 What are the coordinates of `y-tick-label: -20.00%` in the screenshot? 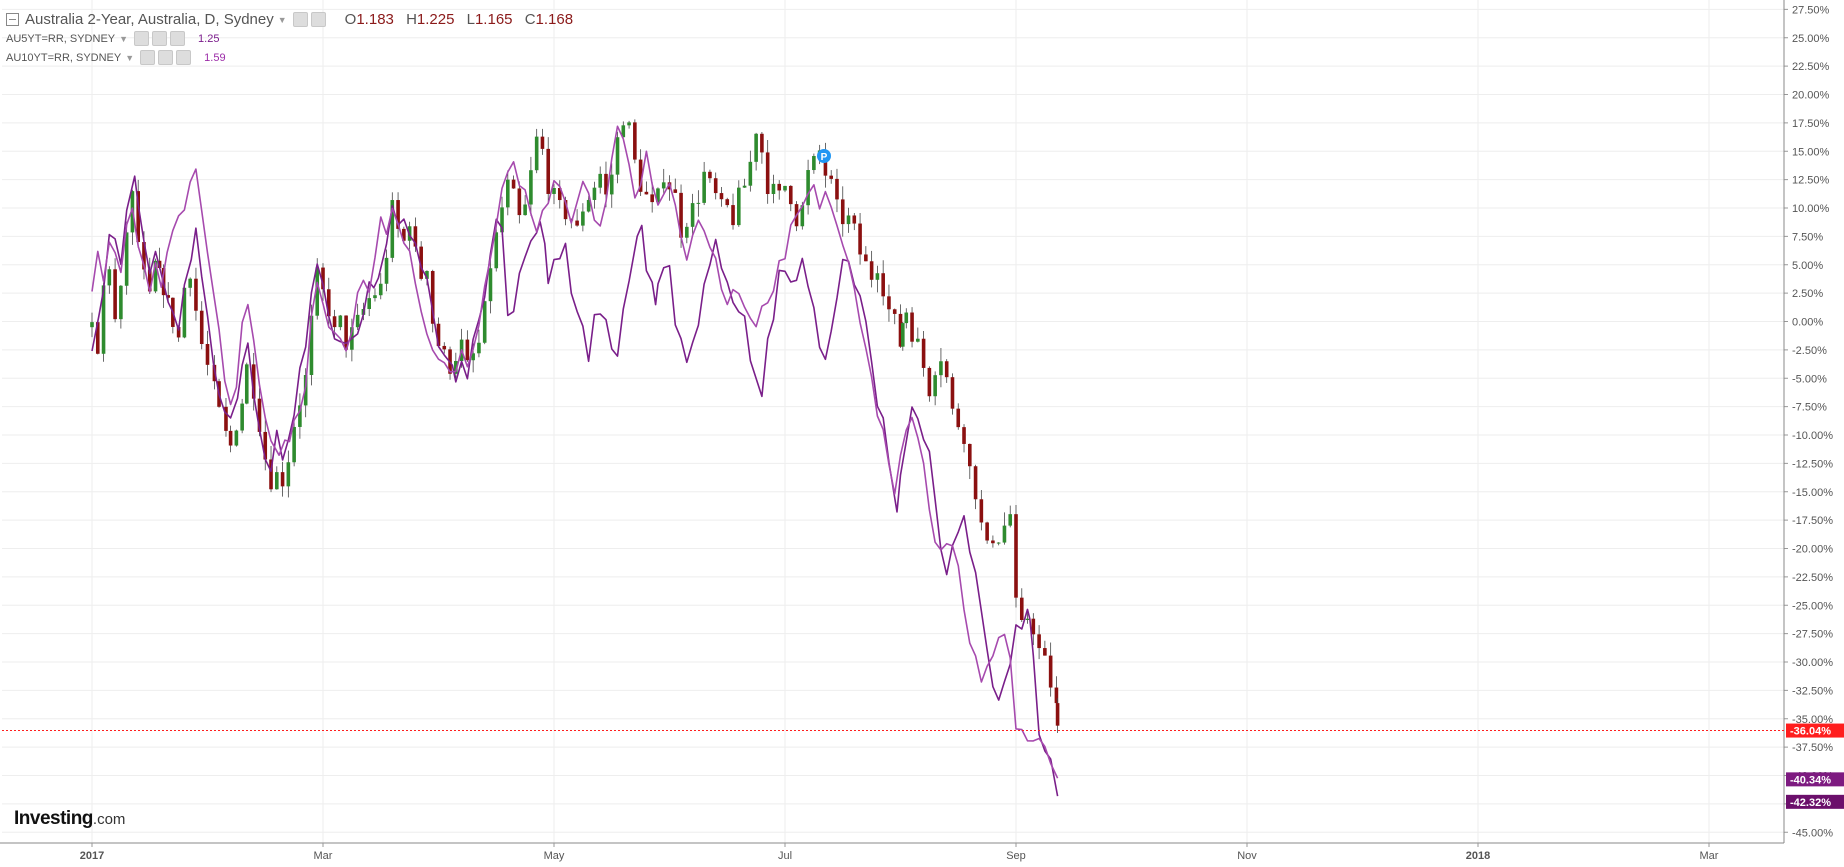 It's located at (1812, 550).